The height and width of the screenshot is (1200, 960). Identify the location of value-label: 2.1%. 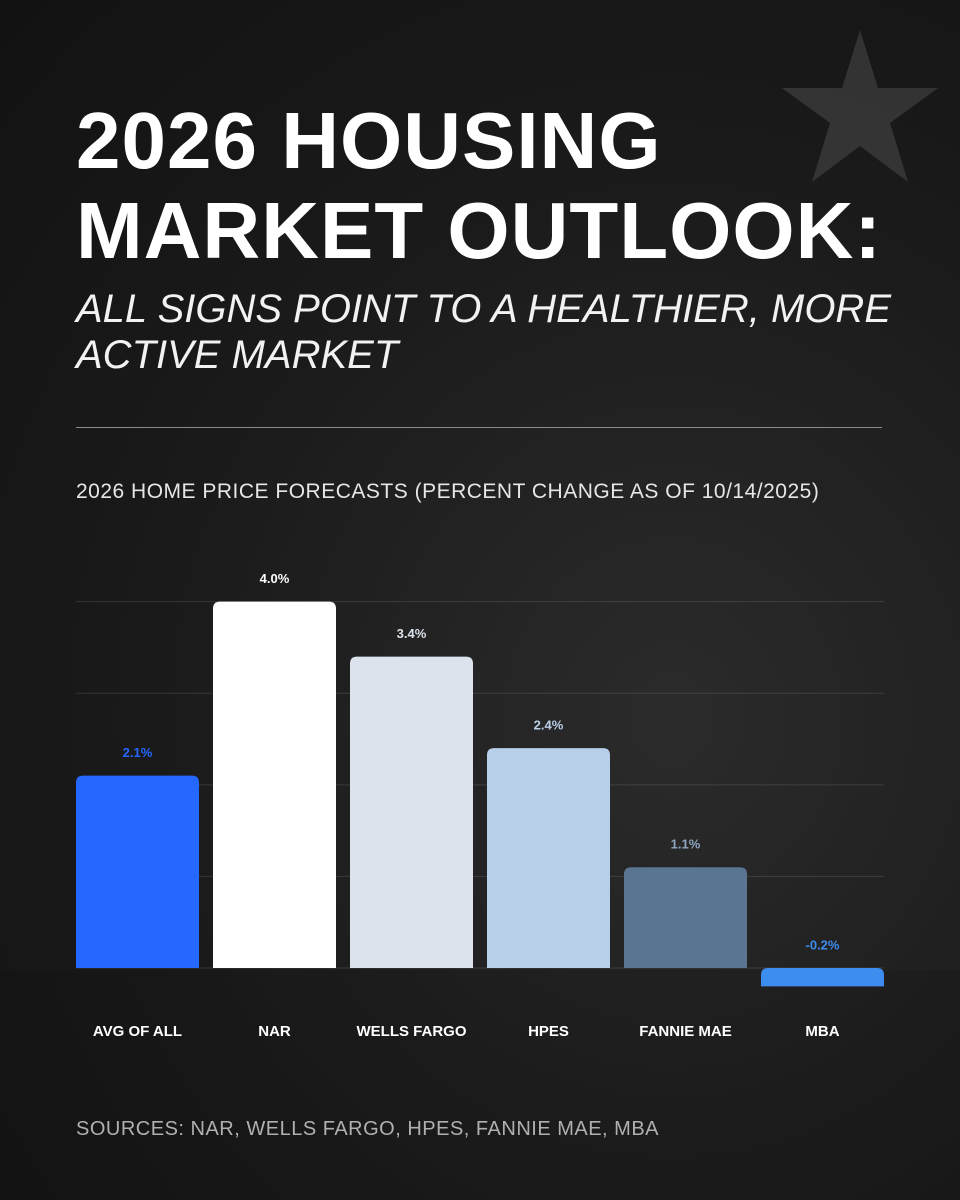
(138, 752).